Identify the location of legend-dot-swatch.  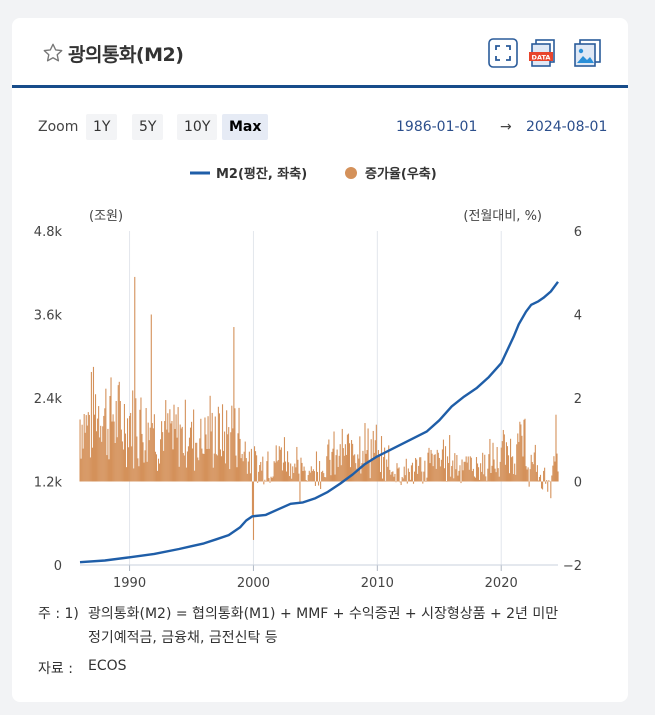
(351, 173).